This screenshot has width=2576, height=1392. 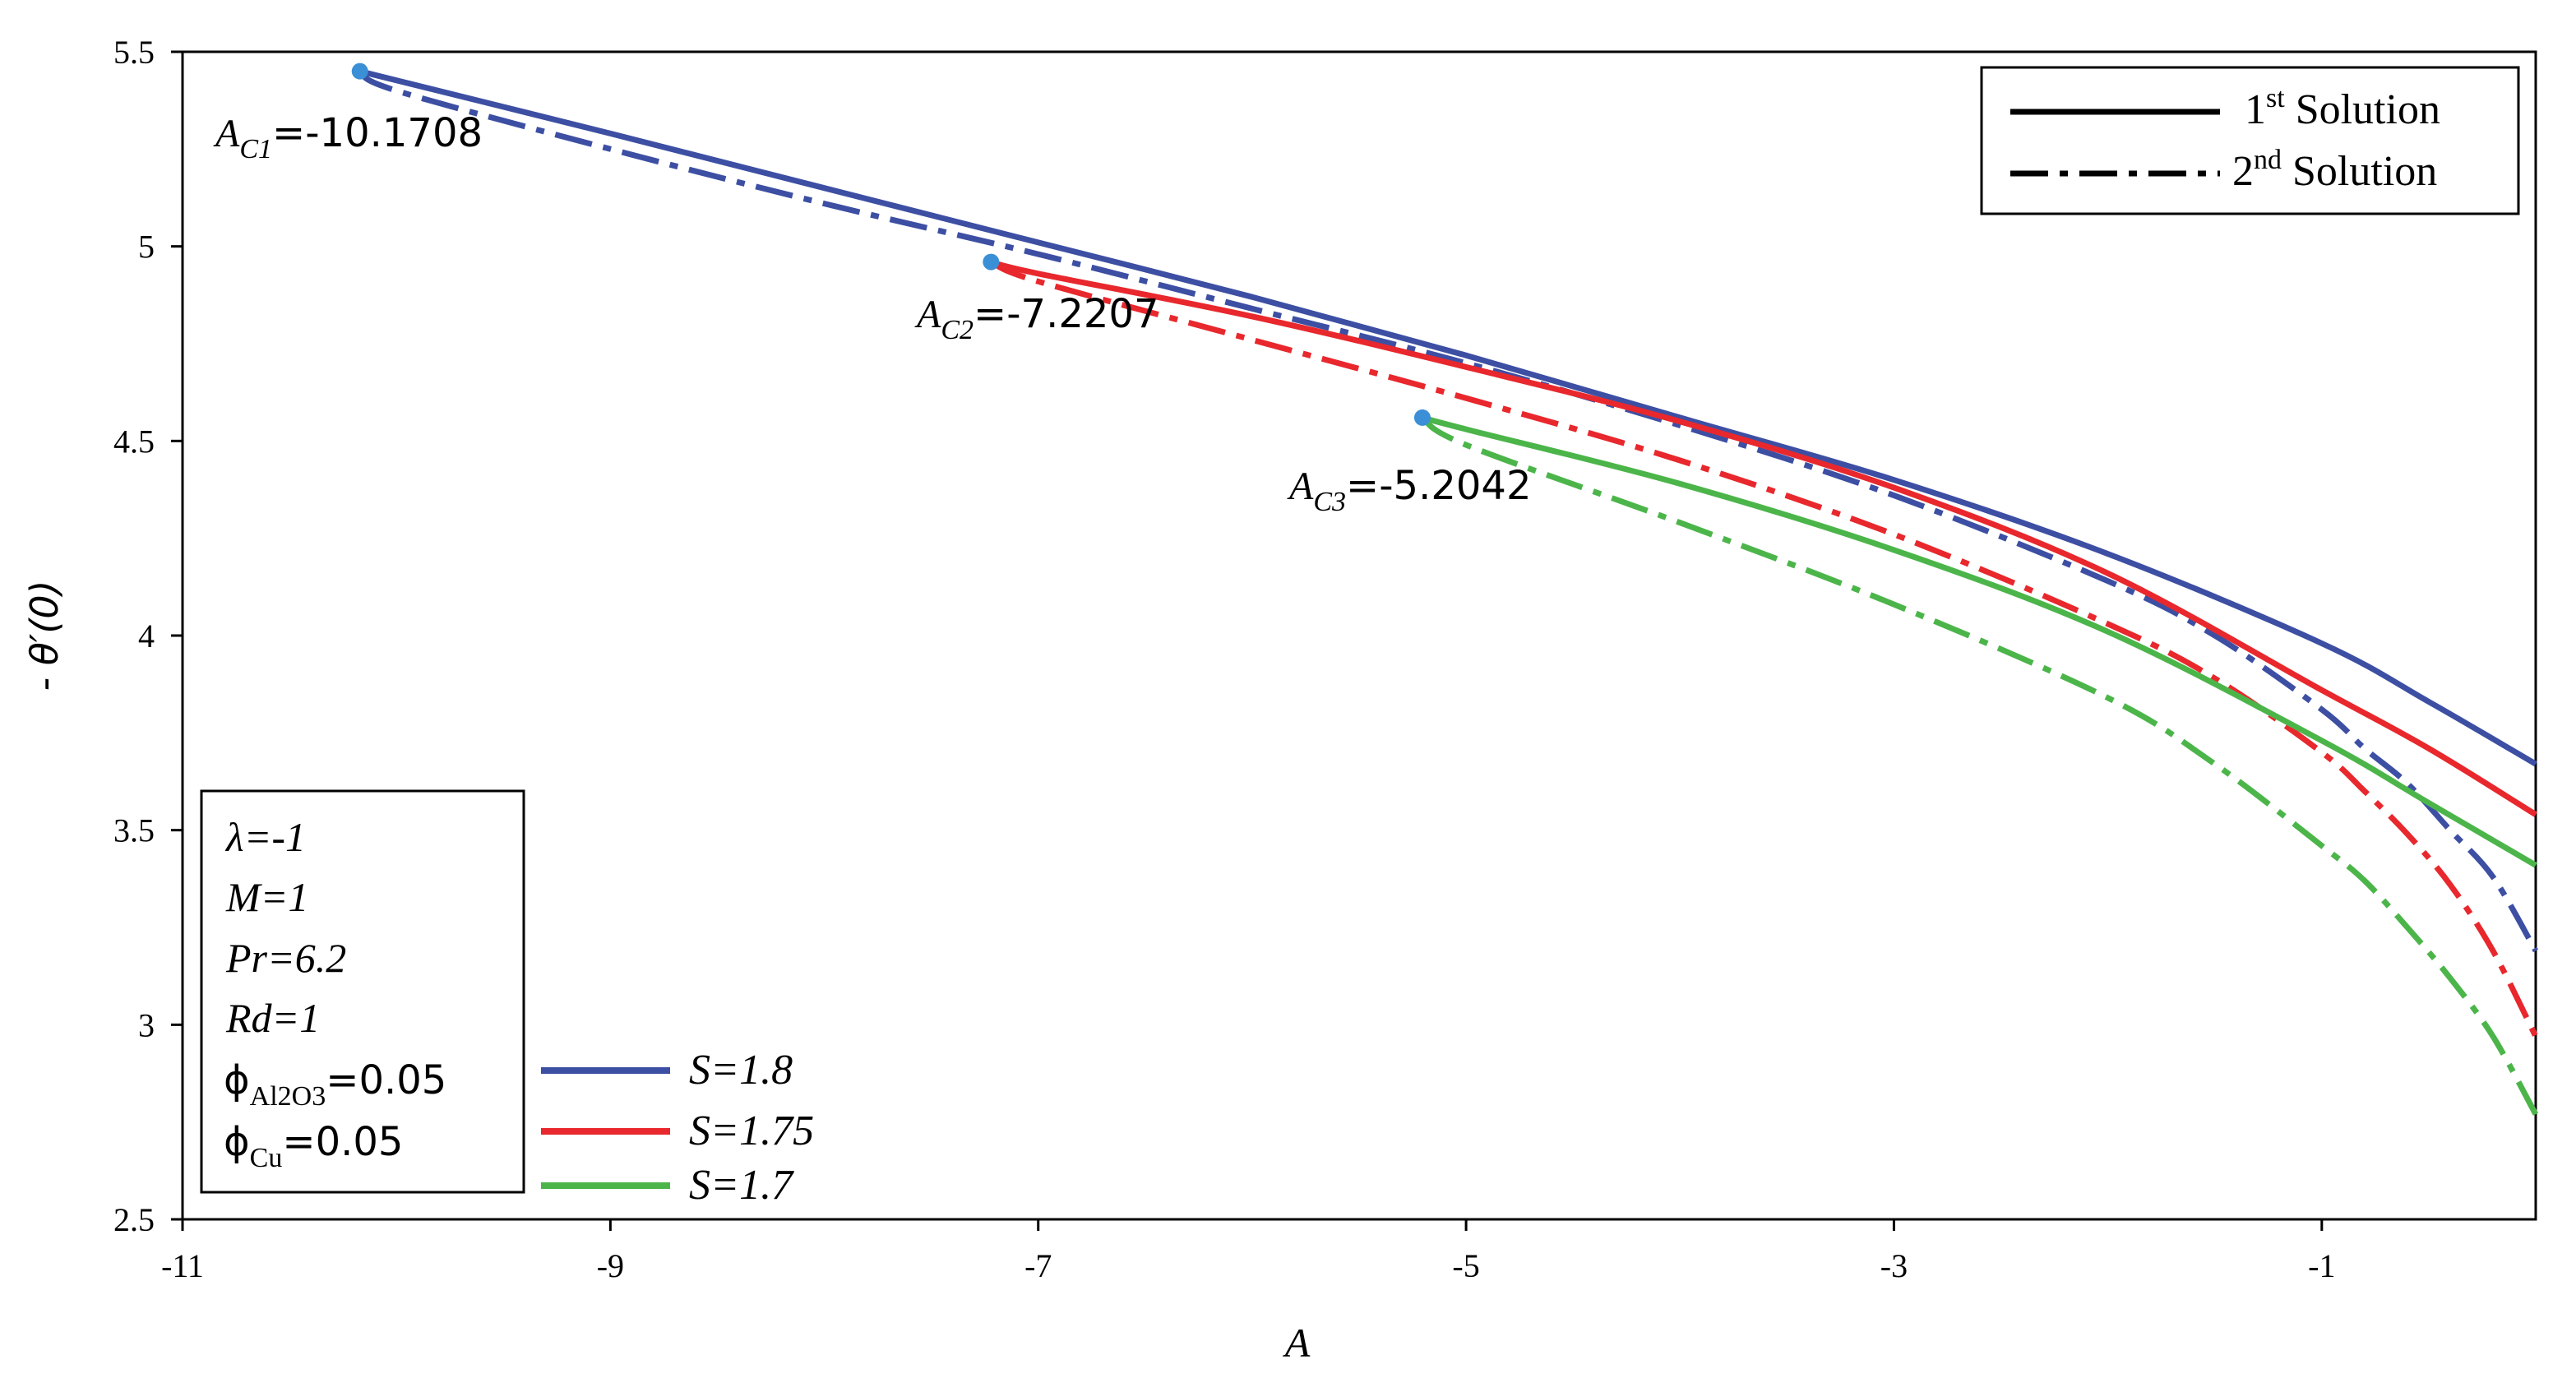 I want to click on critical-label-ac1-value: =-10.1708, so click(x=377, y=133).